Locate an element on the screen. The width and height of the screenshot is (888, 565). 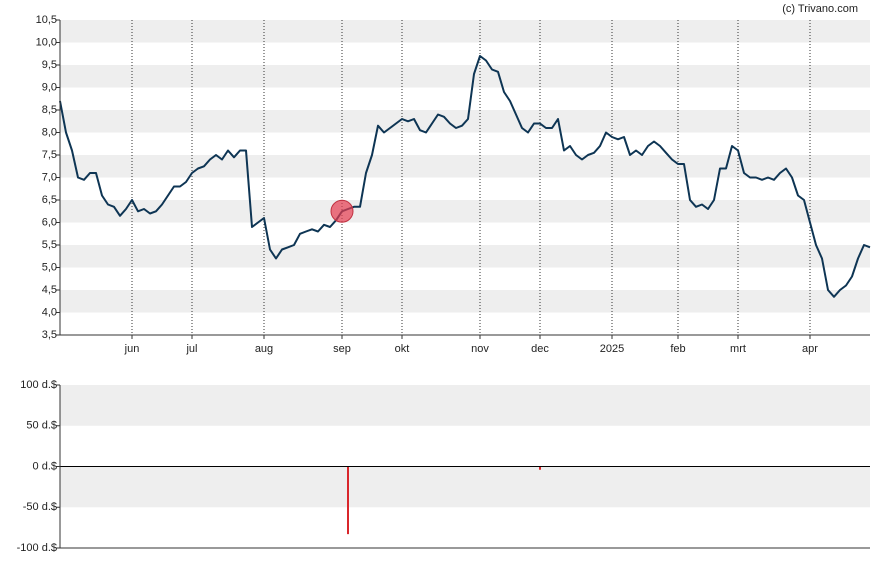
y-tick-label: -50 d.$ is located at coordinates (40, 507).